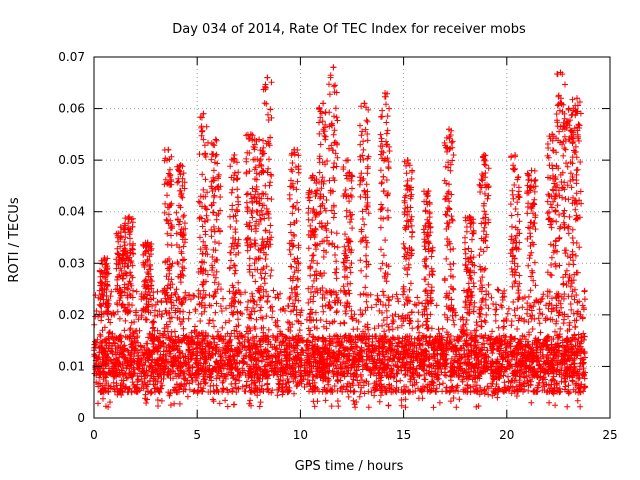 The height and width of the screenshot is (480, 640). I want to click on y-tick-label: 0.05, so click(71, 160).